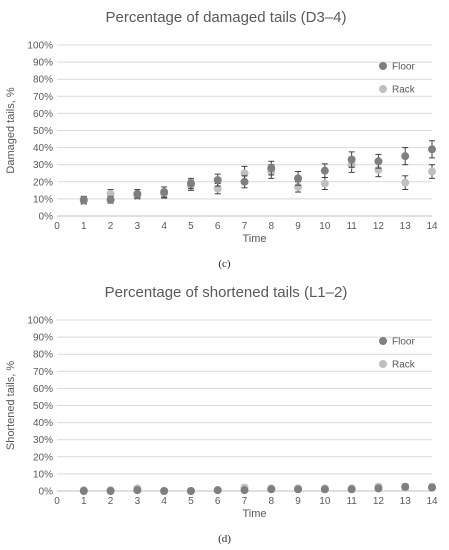 The image size is (449, 550). Describe the element at coordinates (224, 539) in the screenshot. I see `panel-label-d: (d)` at that location.